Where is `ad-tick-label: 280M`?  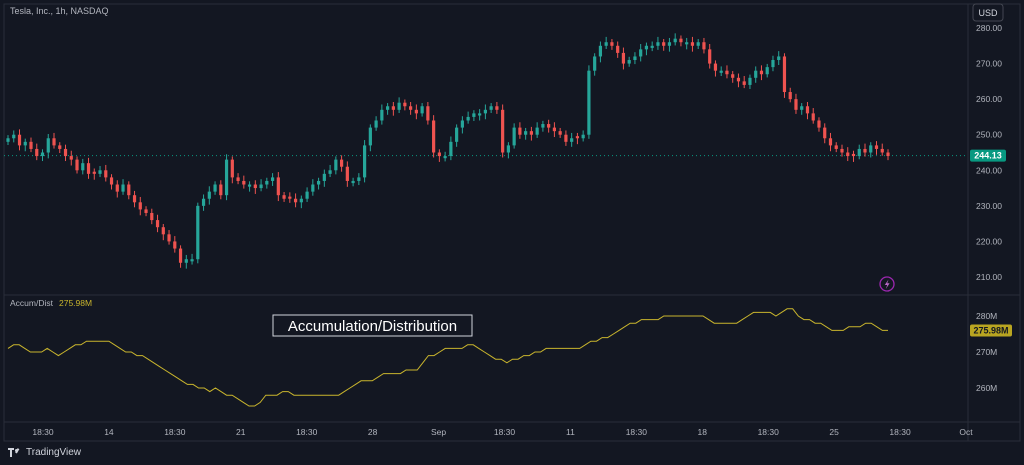
ad-tick-label: 280M is located at coordinates (986, 316).